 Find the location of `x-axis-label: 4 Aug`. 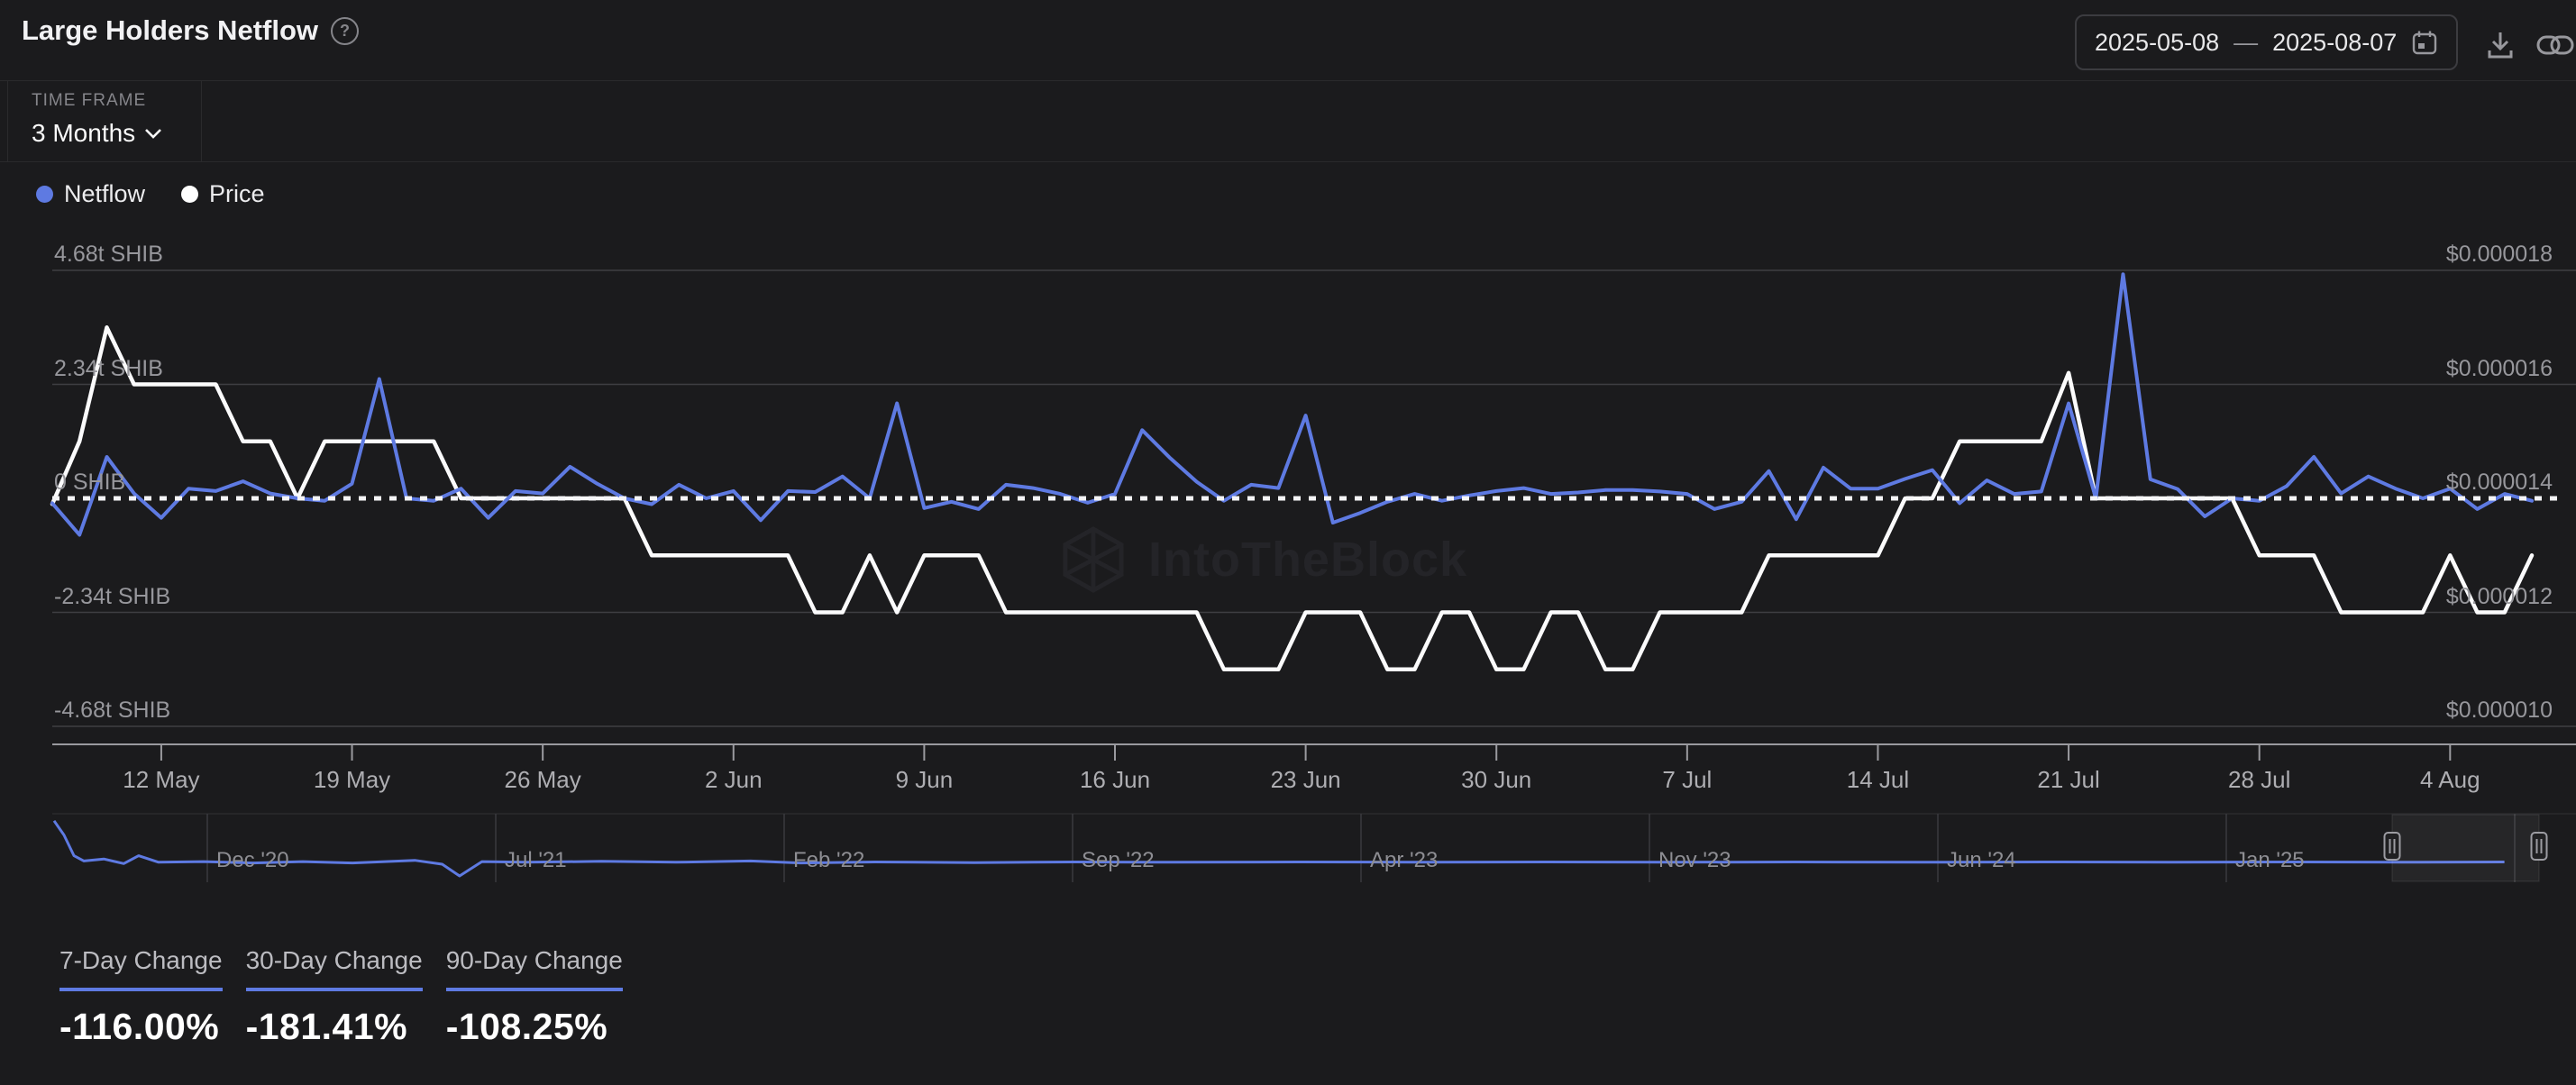

x-axis-label: 4 Aug is located at coordinates (2450, 779).